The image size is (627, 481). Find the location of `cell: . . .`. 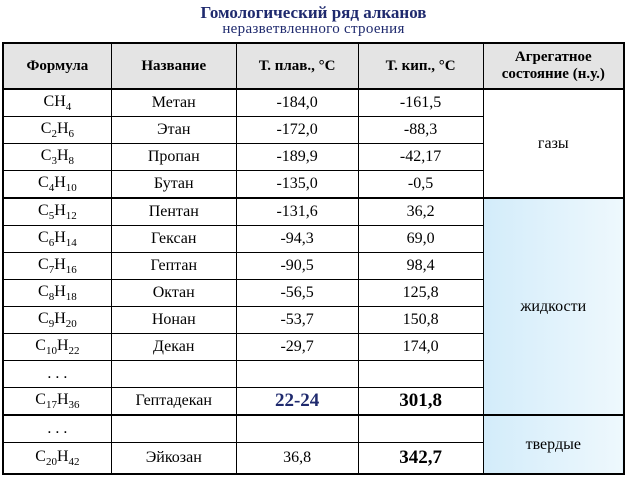

cell: . . . is located at coordinates (57, 374).